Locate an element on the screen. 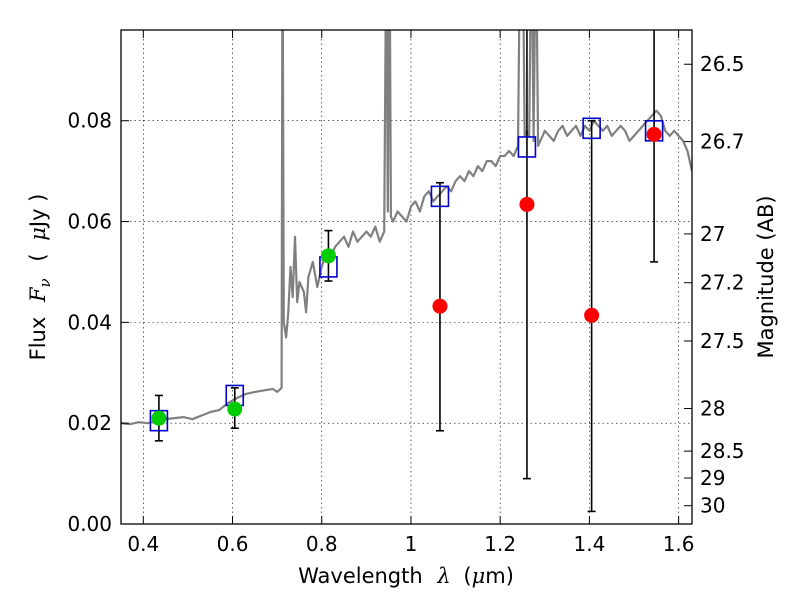 The height and width of the screenshot is (604, 800). y-axis-label: Flux Fν ( μJy ) is located at coordinates (40, 277).